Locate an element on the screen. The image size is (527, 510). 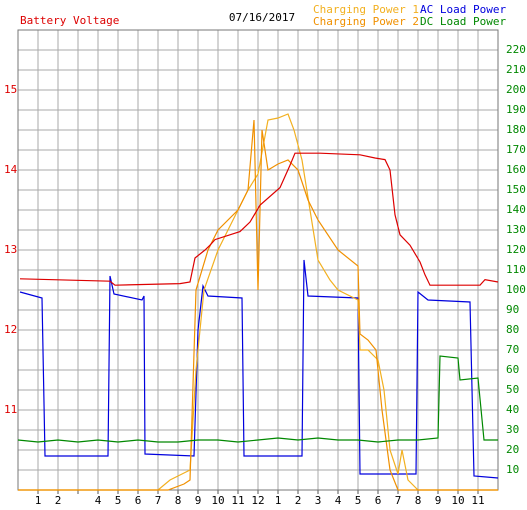
legend-label: Charging Power 1 is located at coordinates (366, 9).